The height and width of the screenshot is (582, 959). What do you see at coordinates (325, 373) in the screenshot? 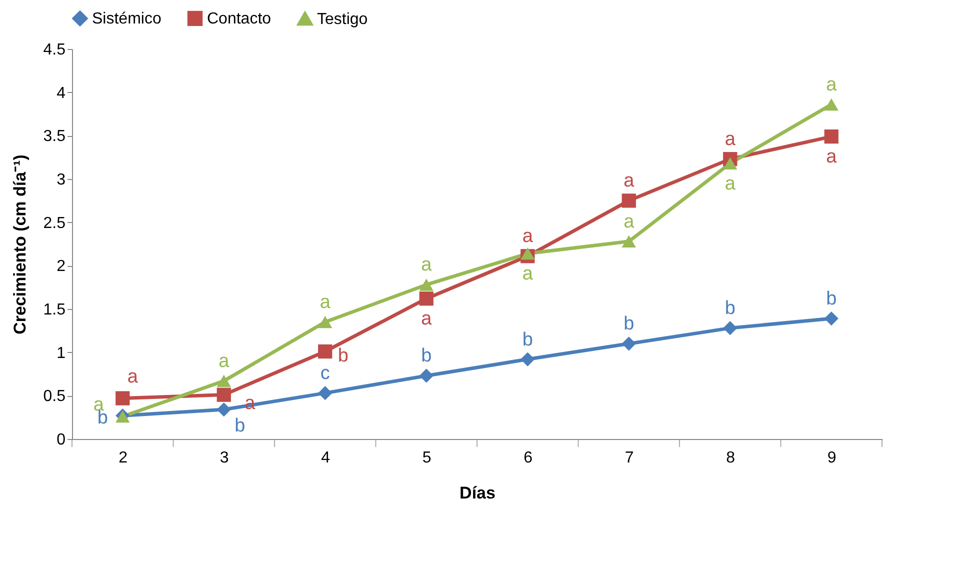
I see `data-label: c` at bounding box center [325, 373].